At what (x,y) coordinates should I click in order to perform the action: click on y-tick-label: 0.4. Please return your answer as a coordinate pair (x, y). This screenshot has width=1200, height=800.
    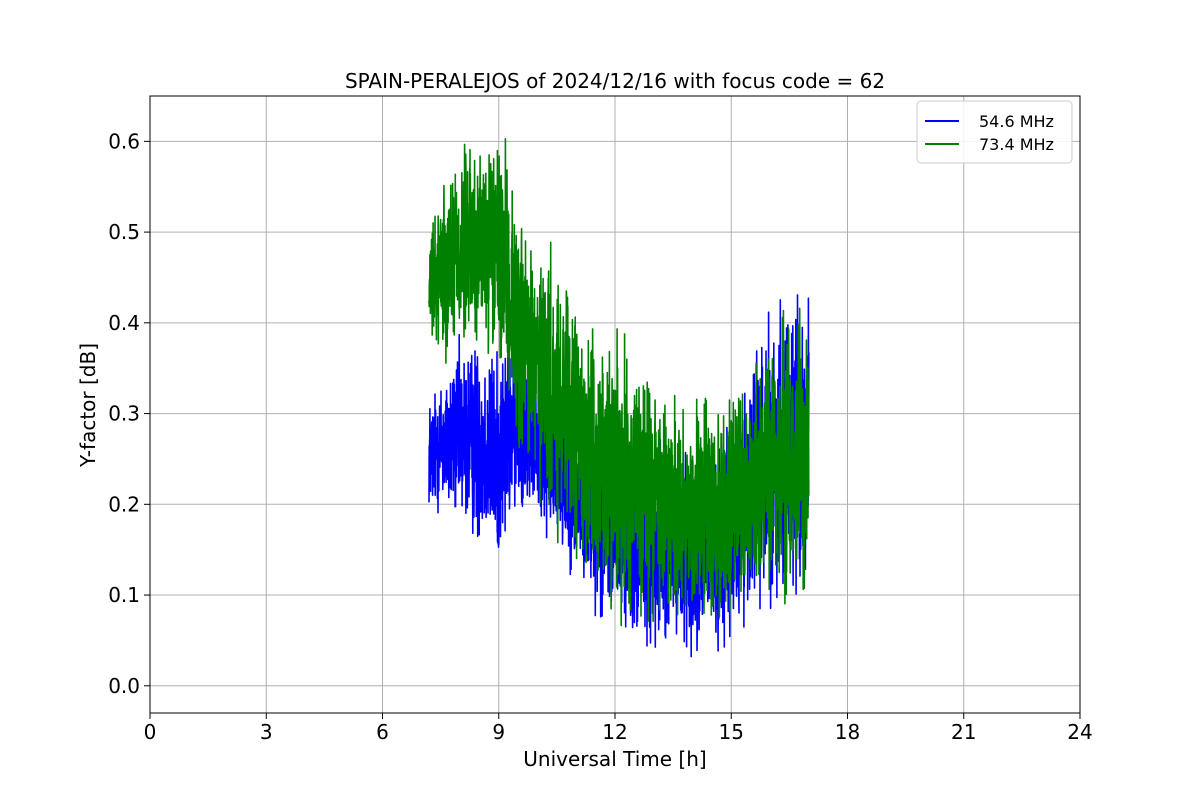
    Looking at the image, I should click on (124, 323).